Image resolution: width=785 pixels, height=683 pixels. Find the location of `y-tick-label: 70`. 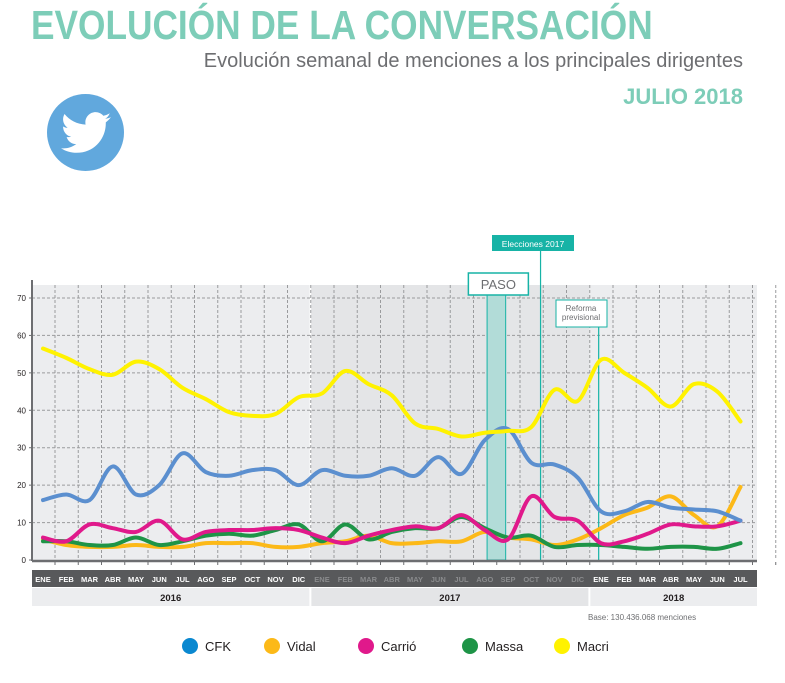

y-tick-label: 70 is located at coordinates (21, 298).